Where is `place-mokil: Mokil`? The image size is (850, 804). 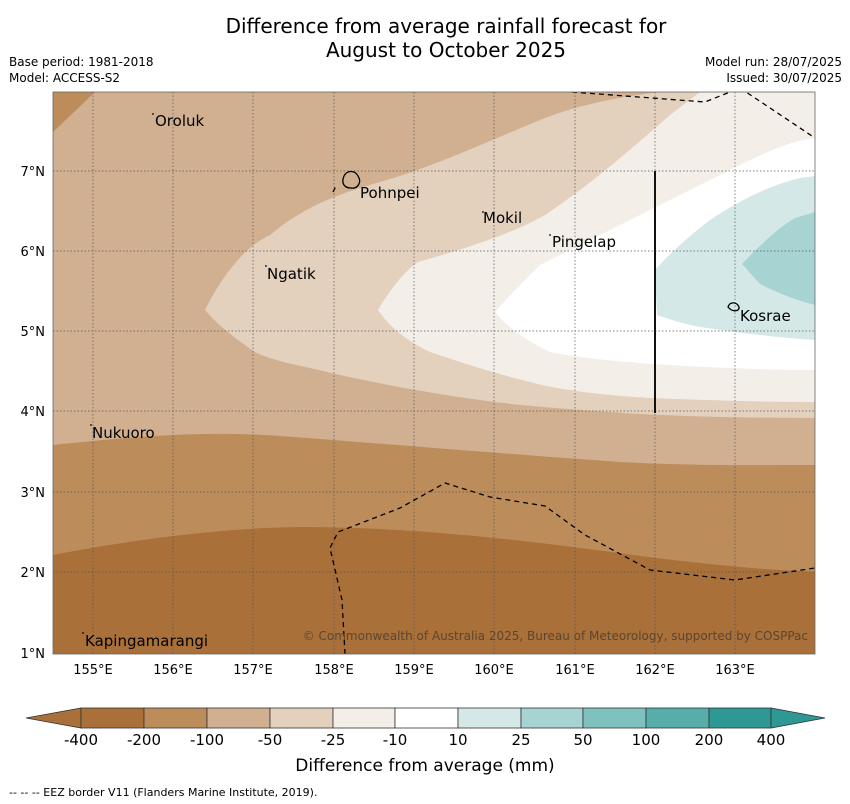
place-mokil: Mokil is located at coordinates (502, 218).